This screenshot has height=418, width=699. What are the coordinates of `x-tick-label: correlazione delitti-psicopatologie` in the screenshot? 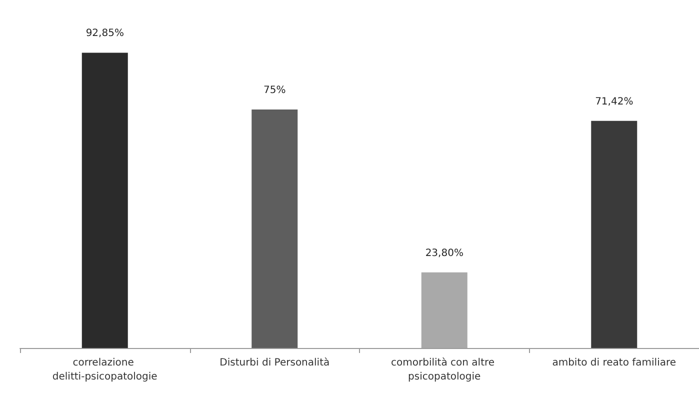 It's located at (105, 370).